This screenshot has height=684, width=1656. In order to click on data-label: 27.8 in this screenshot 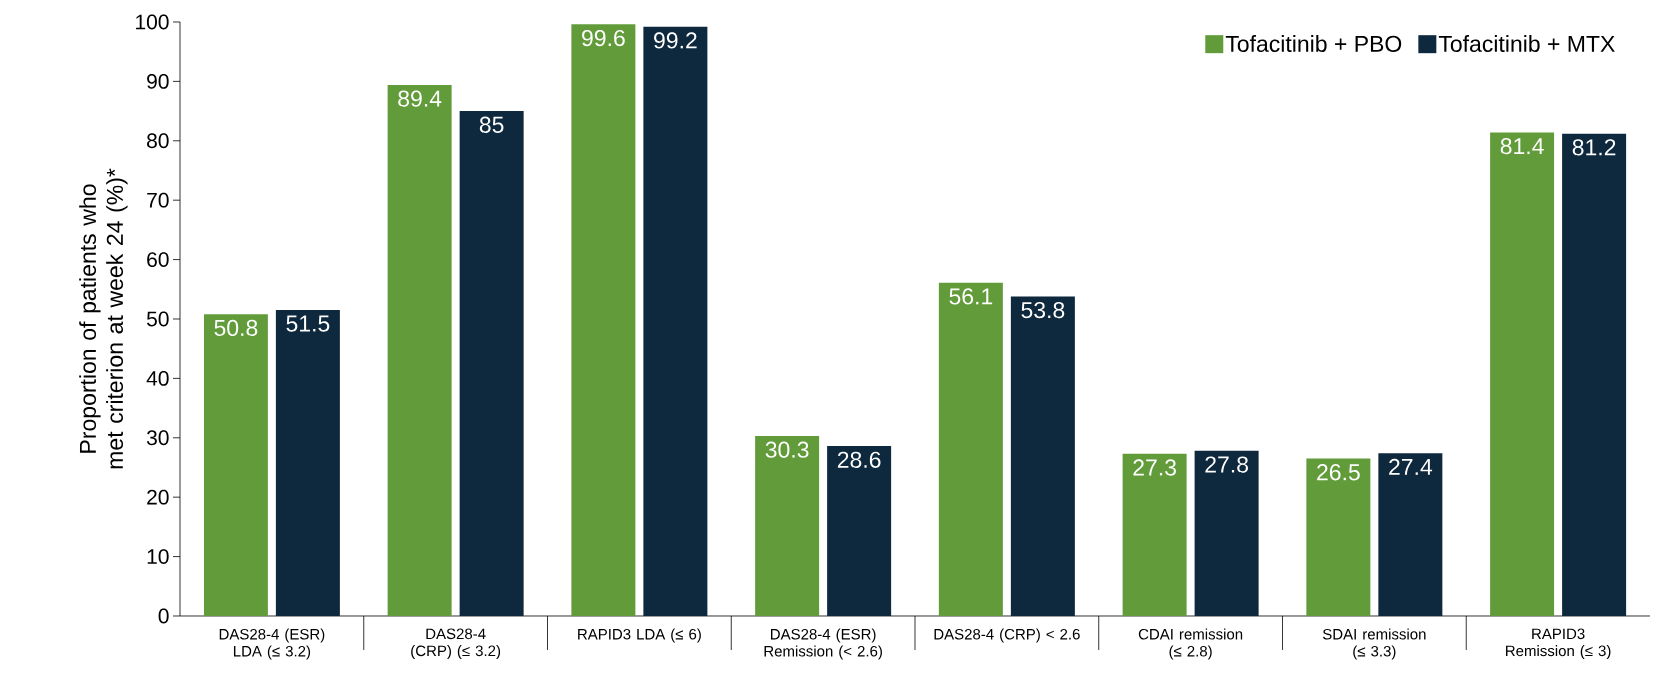, I will do `click(1226, 464)`.